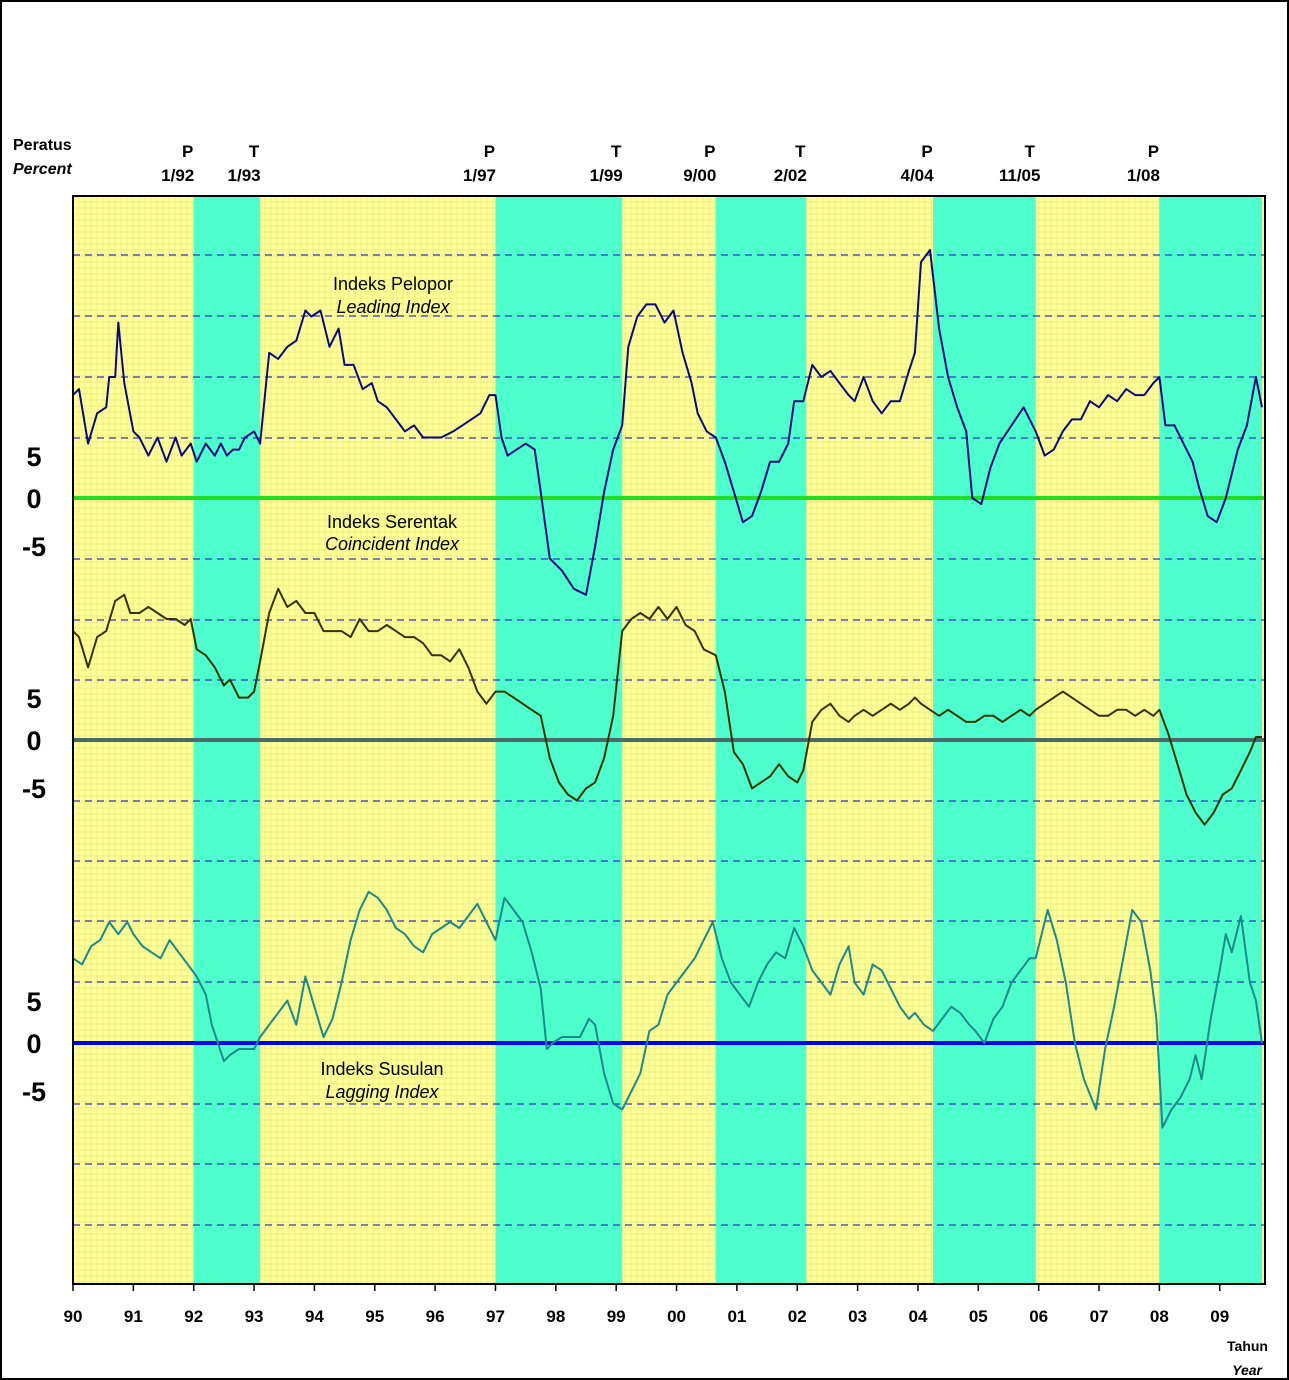 This screenshot has width=1289, height=1380. What do you see at coordinates (34, 789) in the screenshot?
I see `coincident-index-y-tick-label: -5` at bounding box center [34, 789].